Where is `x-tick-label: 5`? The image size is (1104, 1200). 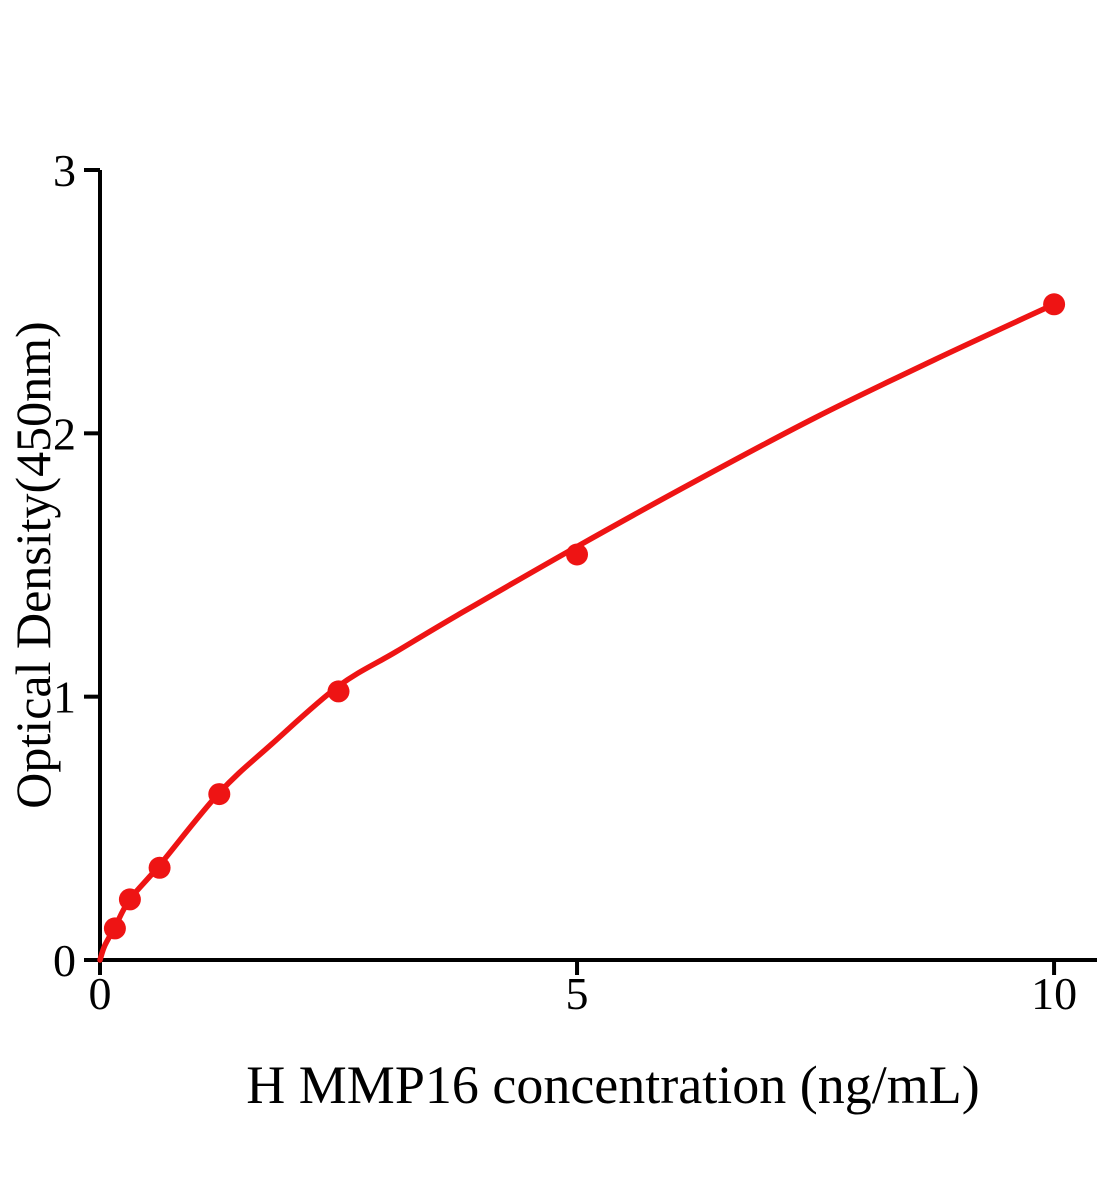
x-tick-label: 5 is located at coordinates (577, 993).